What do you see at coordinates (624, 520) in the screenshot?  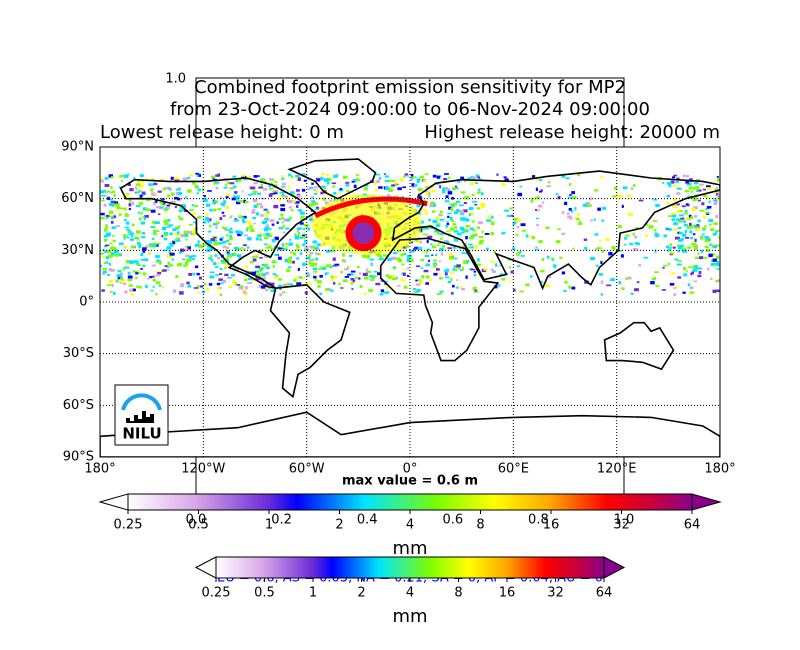 I see `stray-x-tick: 1.0` at bounding box center [624, 520].